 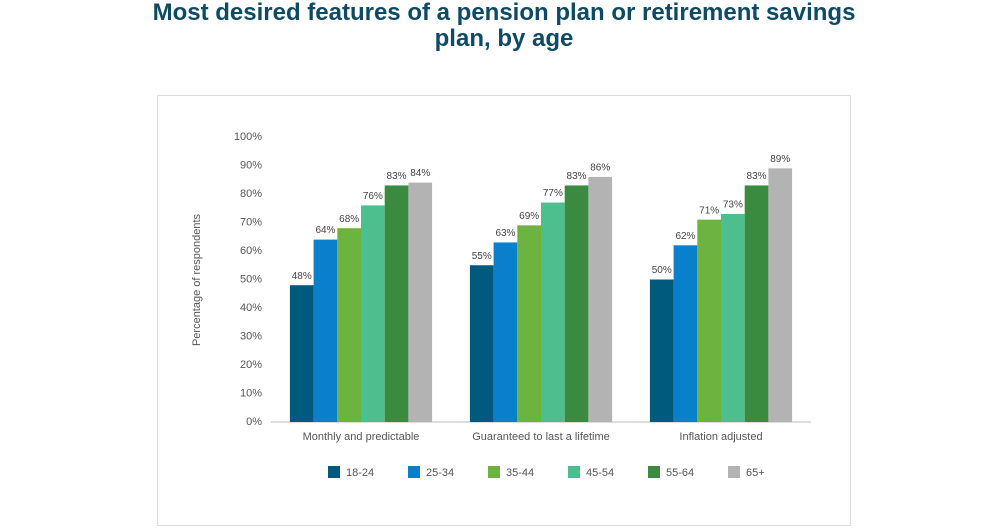 I want to click on legend-label: 35-44, so click(x=520, y=473).